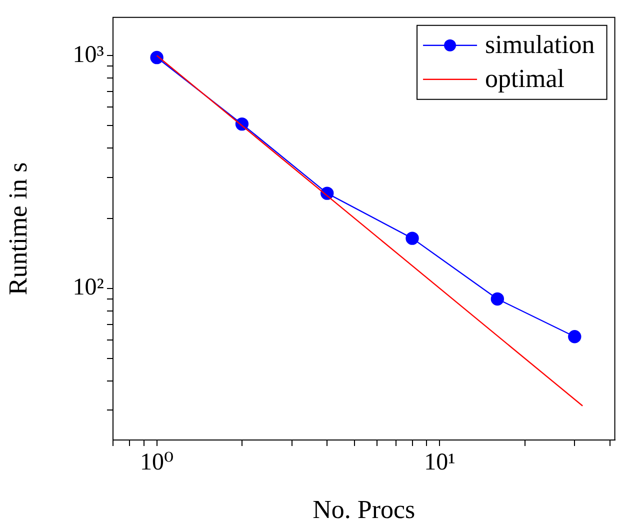  What do you see at coordinates (440, 463) in the screenshot?
I see `x-tick-label: 10¹` at bounding box center [440, 463].